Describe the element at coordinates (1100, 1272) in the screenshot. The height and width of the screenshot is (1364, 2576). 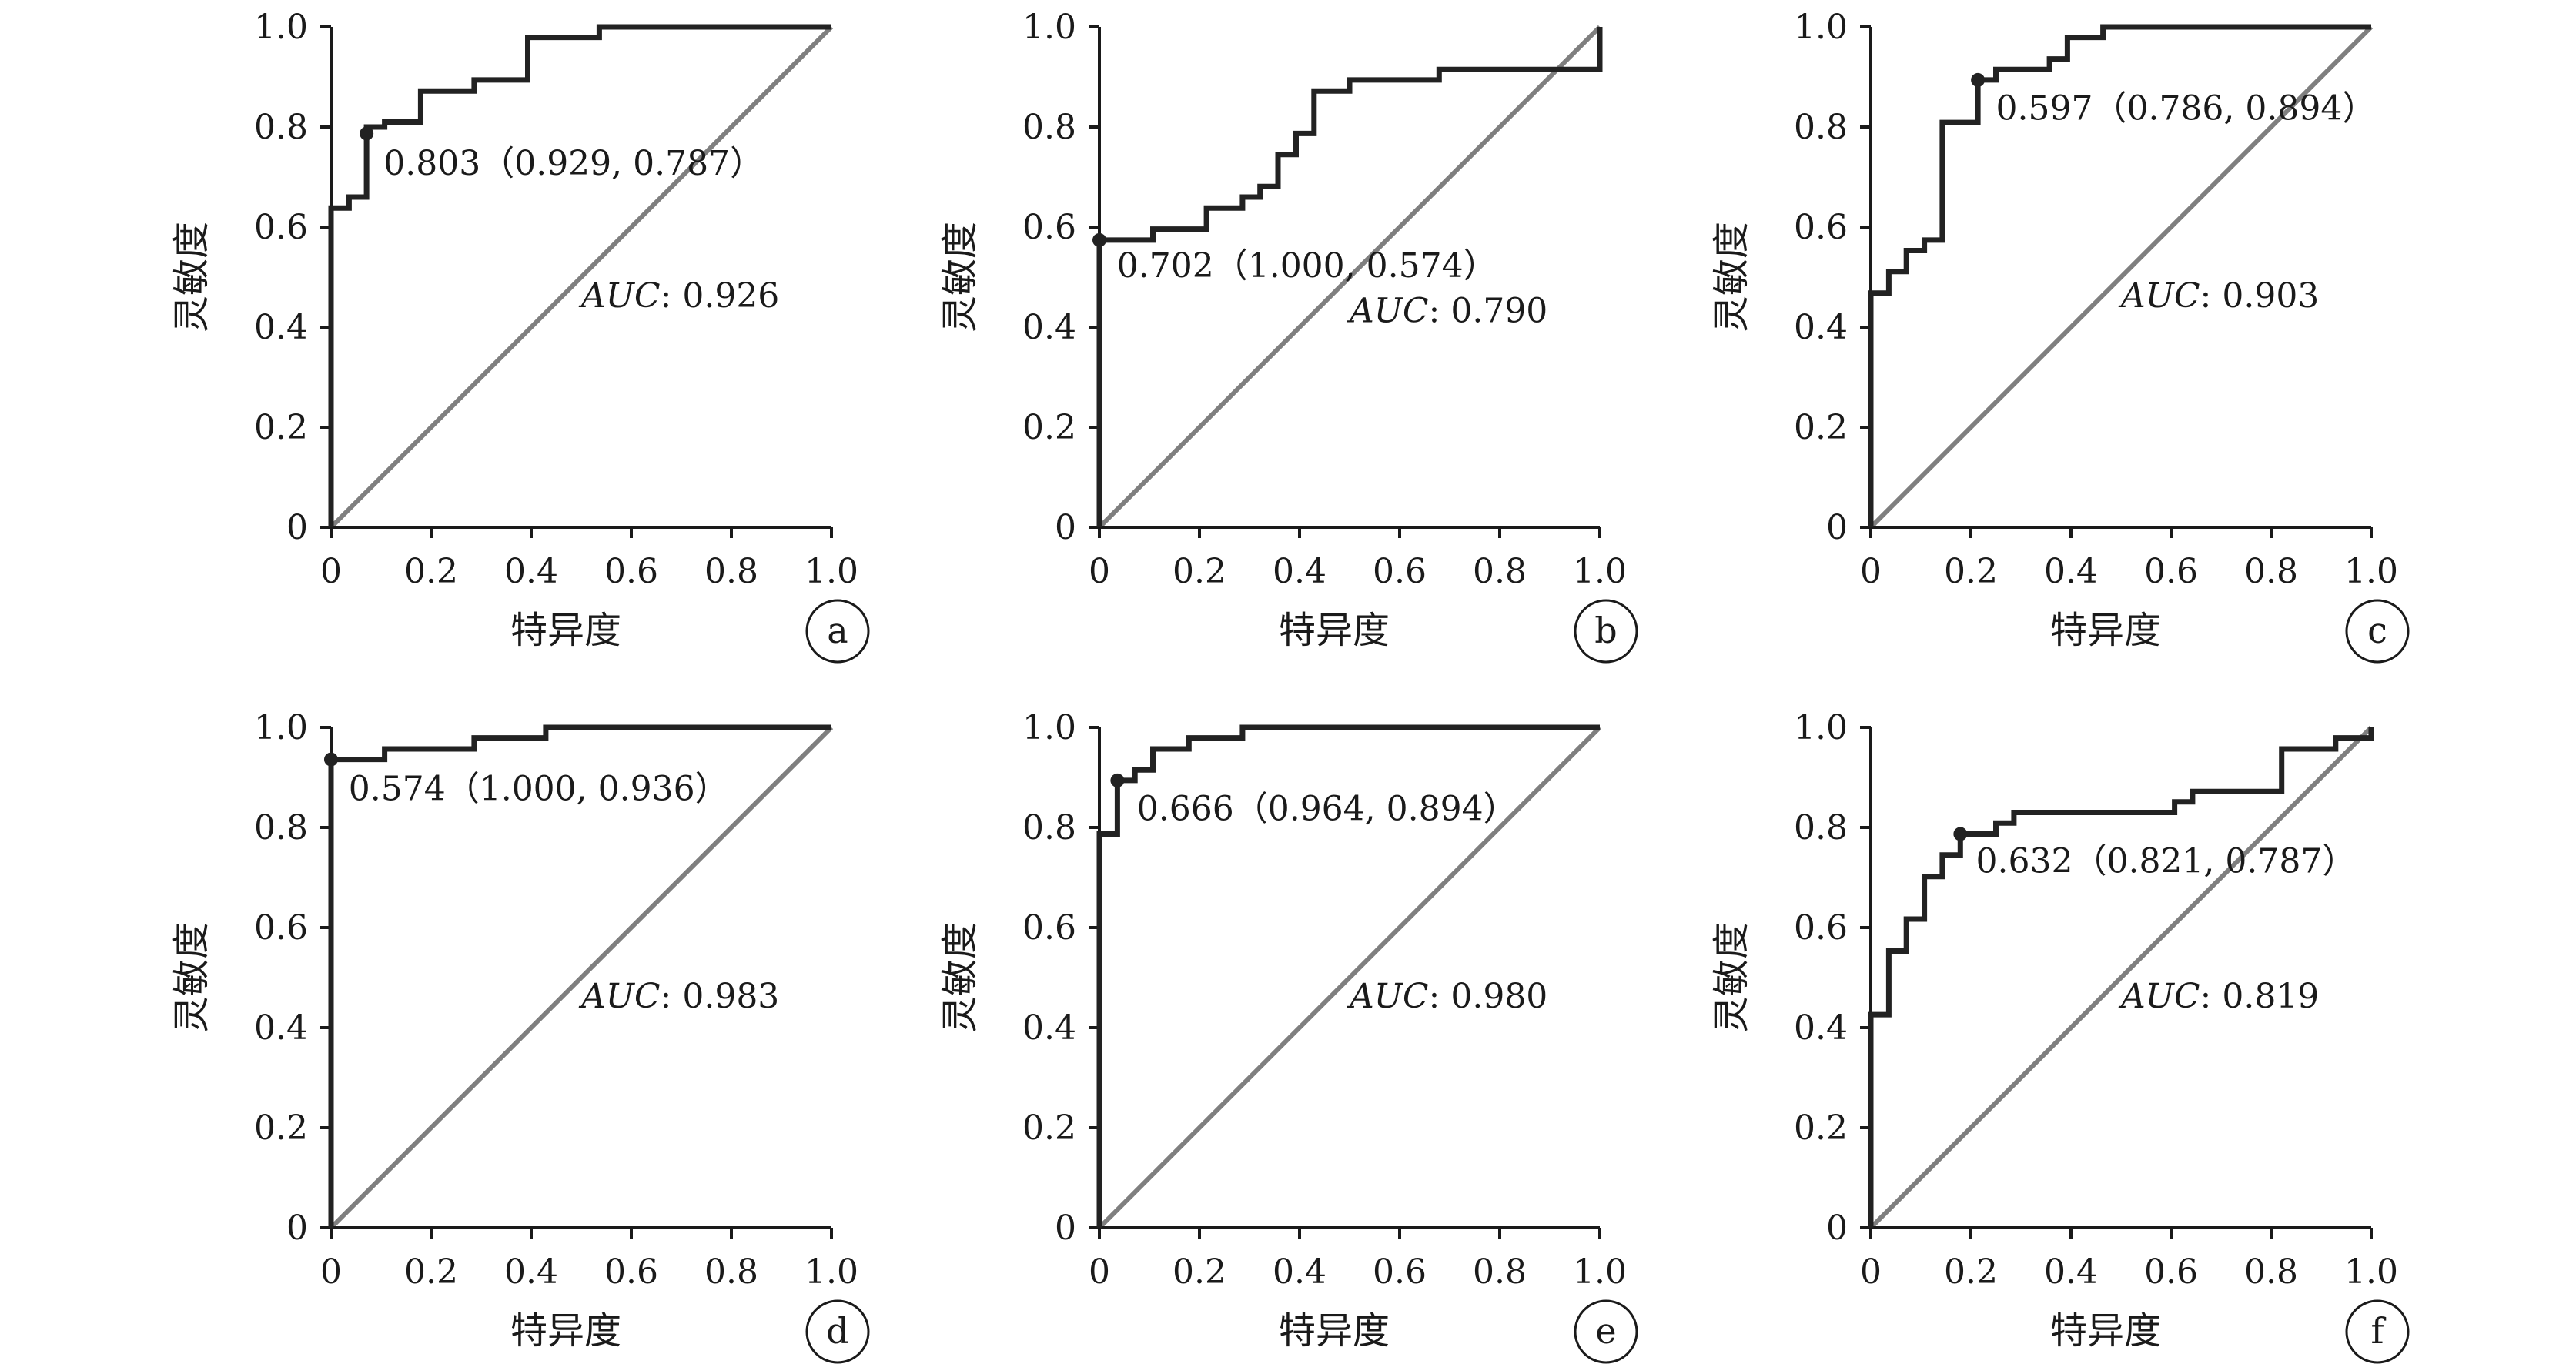
I see `panel-e-x-tick-label: 0` at that location.